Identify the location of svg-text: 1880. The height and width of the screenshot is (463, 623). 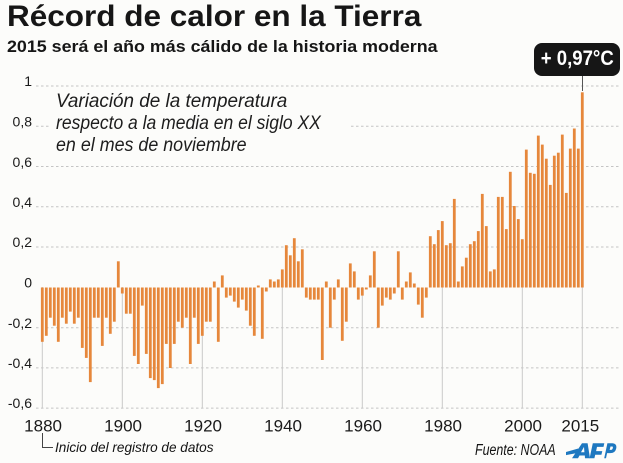
(43, 426).